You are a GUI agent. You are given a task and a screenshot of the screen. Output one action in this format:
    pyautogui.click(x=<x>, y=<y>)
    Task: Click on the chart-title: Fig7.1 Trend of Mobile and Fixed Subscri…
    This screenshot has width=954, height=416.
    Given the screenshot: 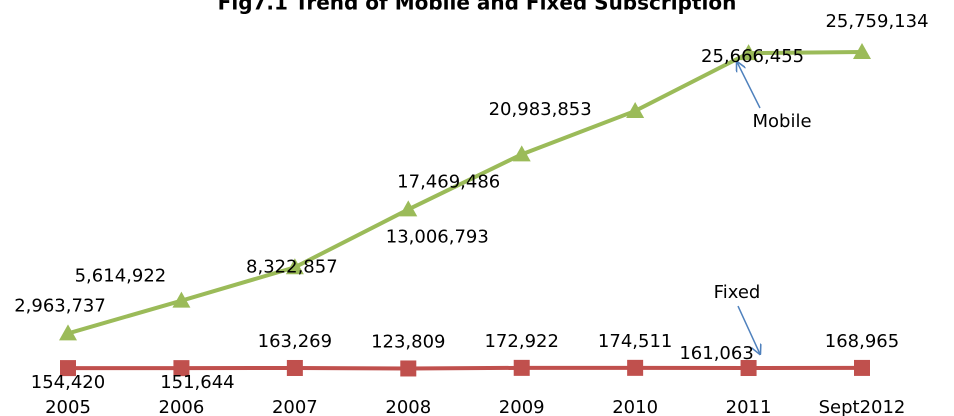 What is the action you would take?
    pyautogui.click(x=477, y=7)
    